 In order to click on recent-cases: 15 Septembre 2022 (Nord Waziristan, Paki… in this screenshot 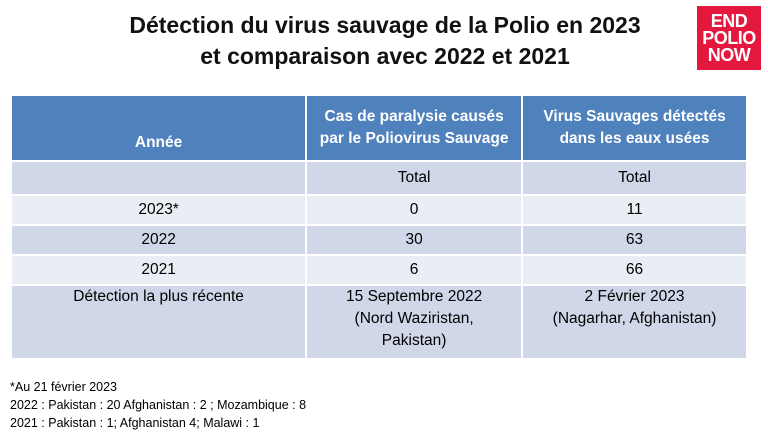, I will do `click(414, 322)`.